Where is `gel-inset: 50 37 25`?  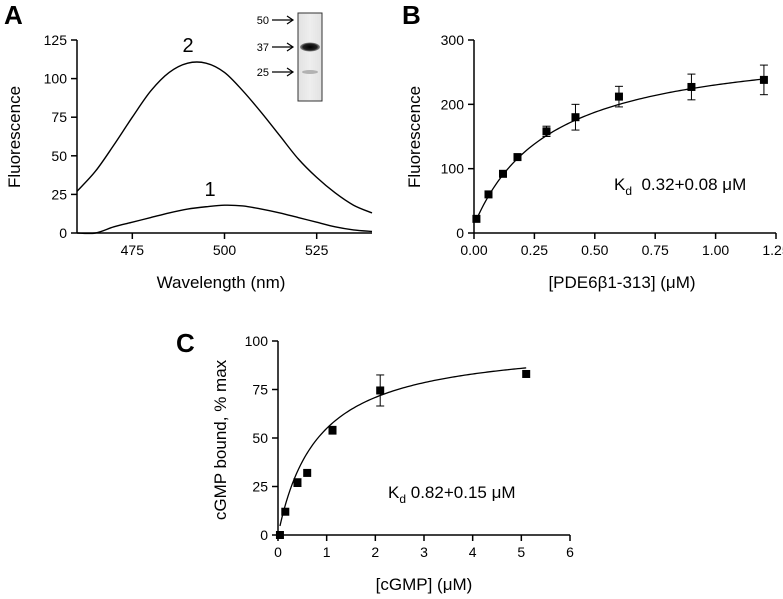
gel-inset: 50 37 25 is located at coordinates (290, 57).